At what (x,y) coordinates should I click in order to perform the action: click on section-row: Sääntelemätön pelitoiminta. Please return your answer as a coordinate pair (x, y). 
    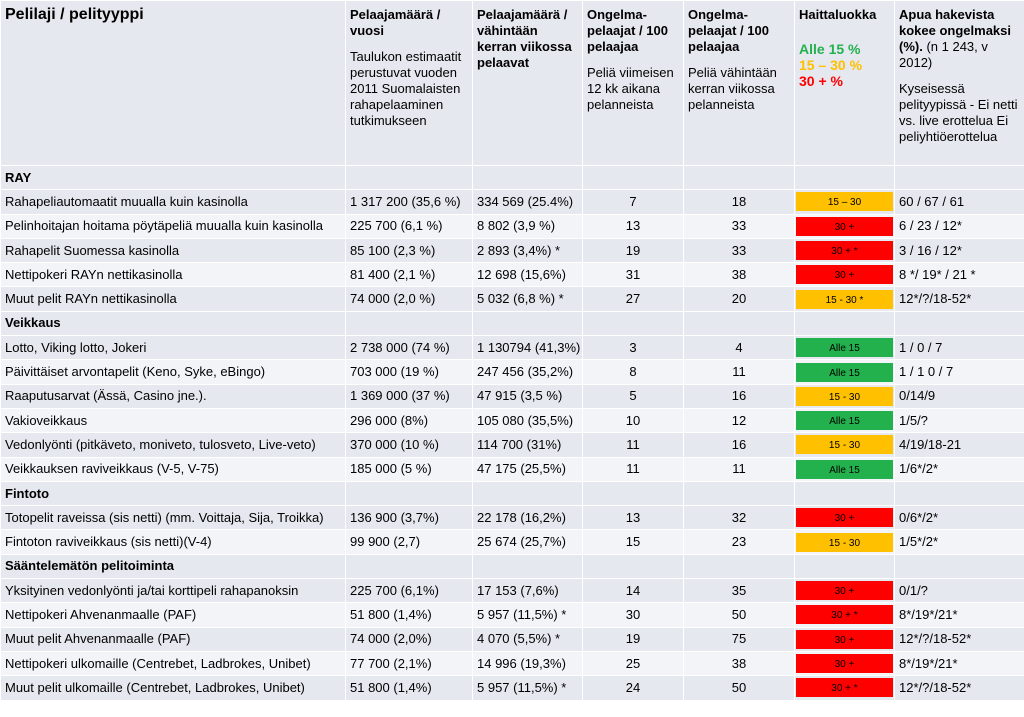
    Looking at the image, I should click on (512, 566).